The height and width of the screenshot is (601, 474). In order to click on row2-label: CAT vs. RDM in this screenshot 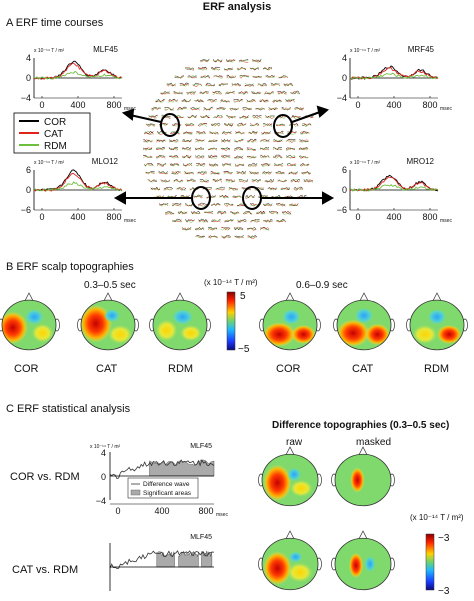, I will do `click(45, 570)`.